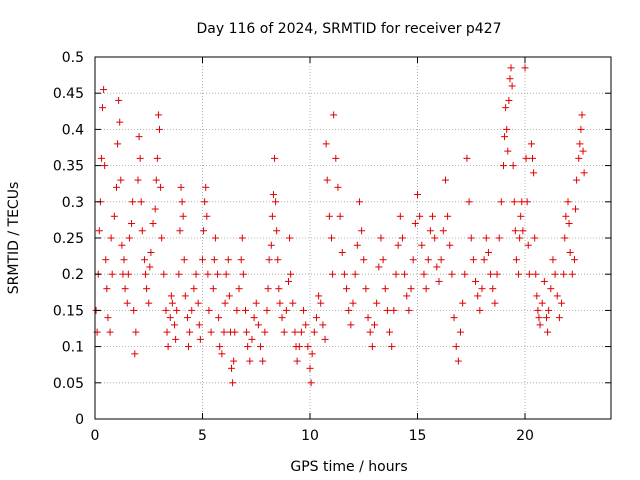  Describe the element at coordinates (68, 167) in the screenshot. I see `y-tick-label: 0.35` at that location.